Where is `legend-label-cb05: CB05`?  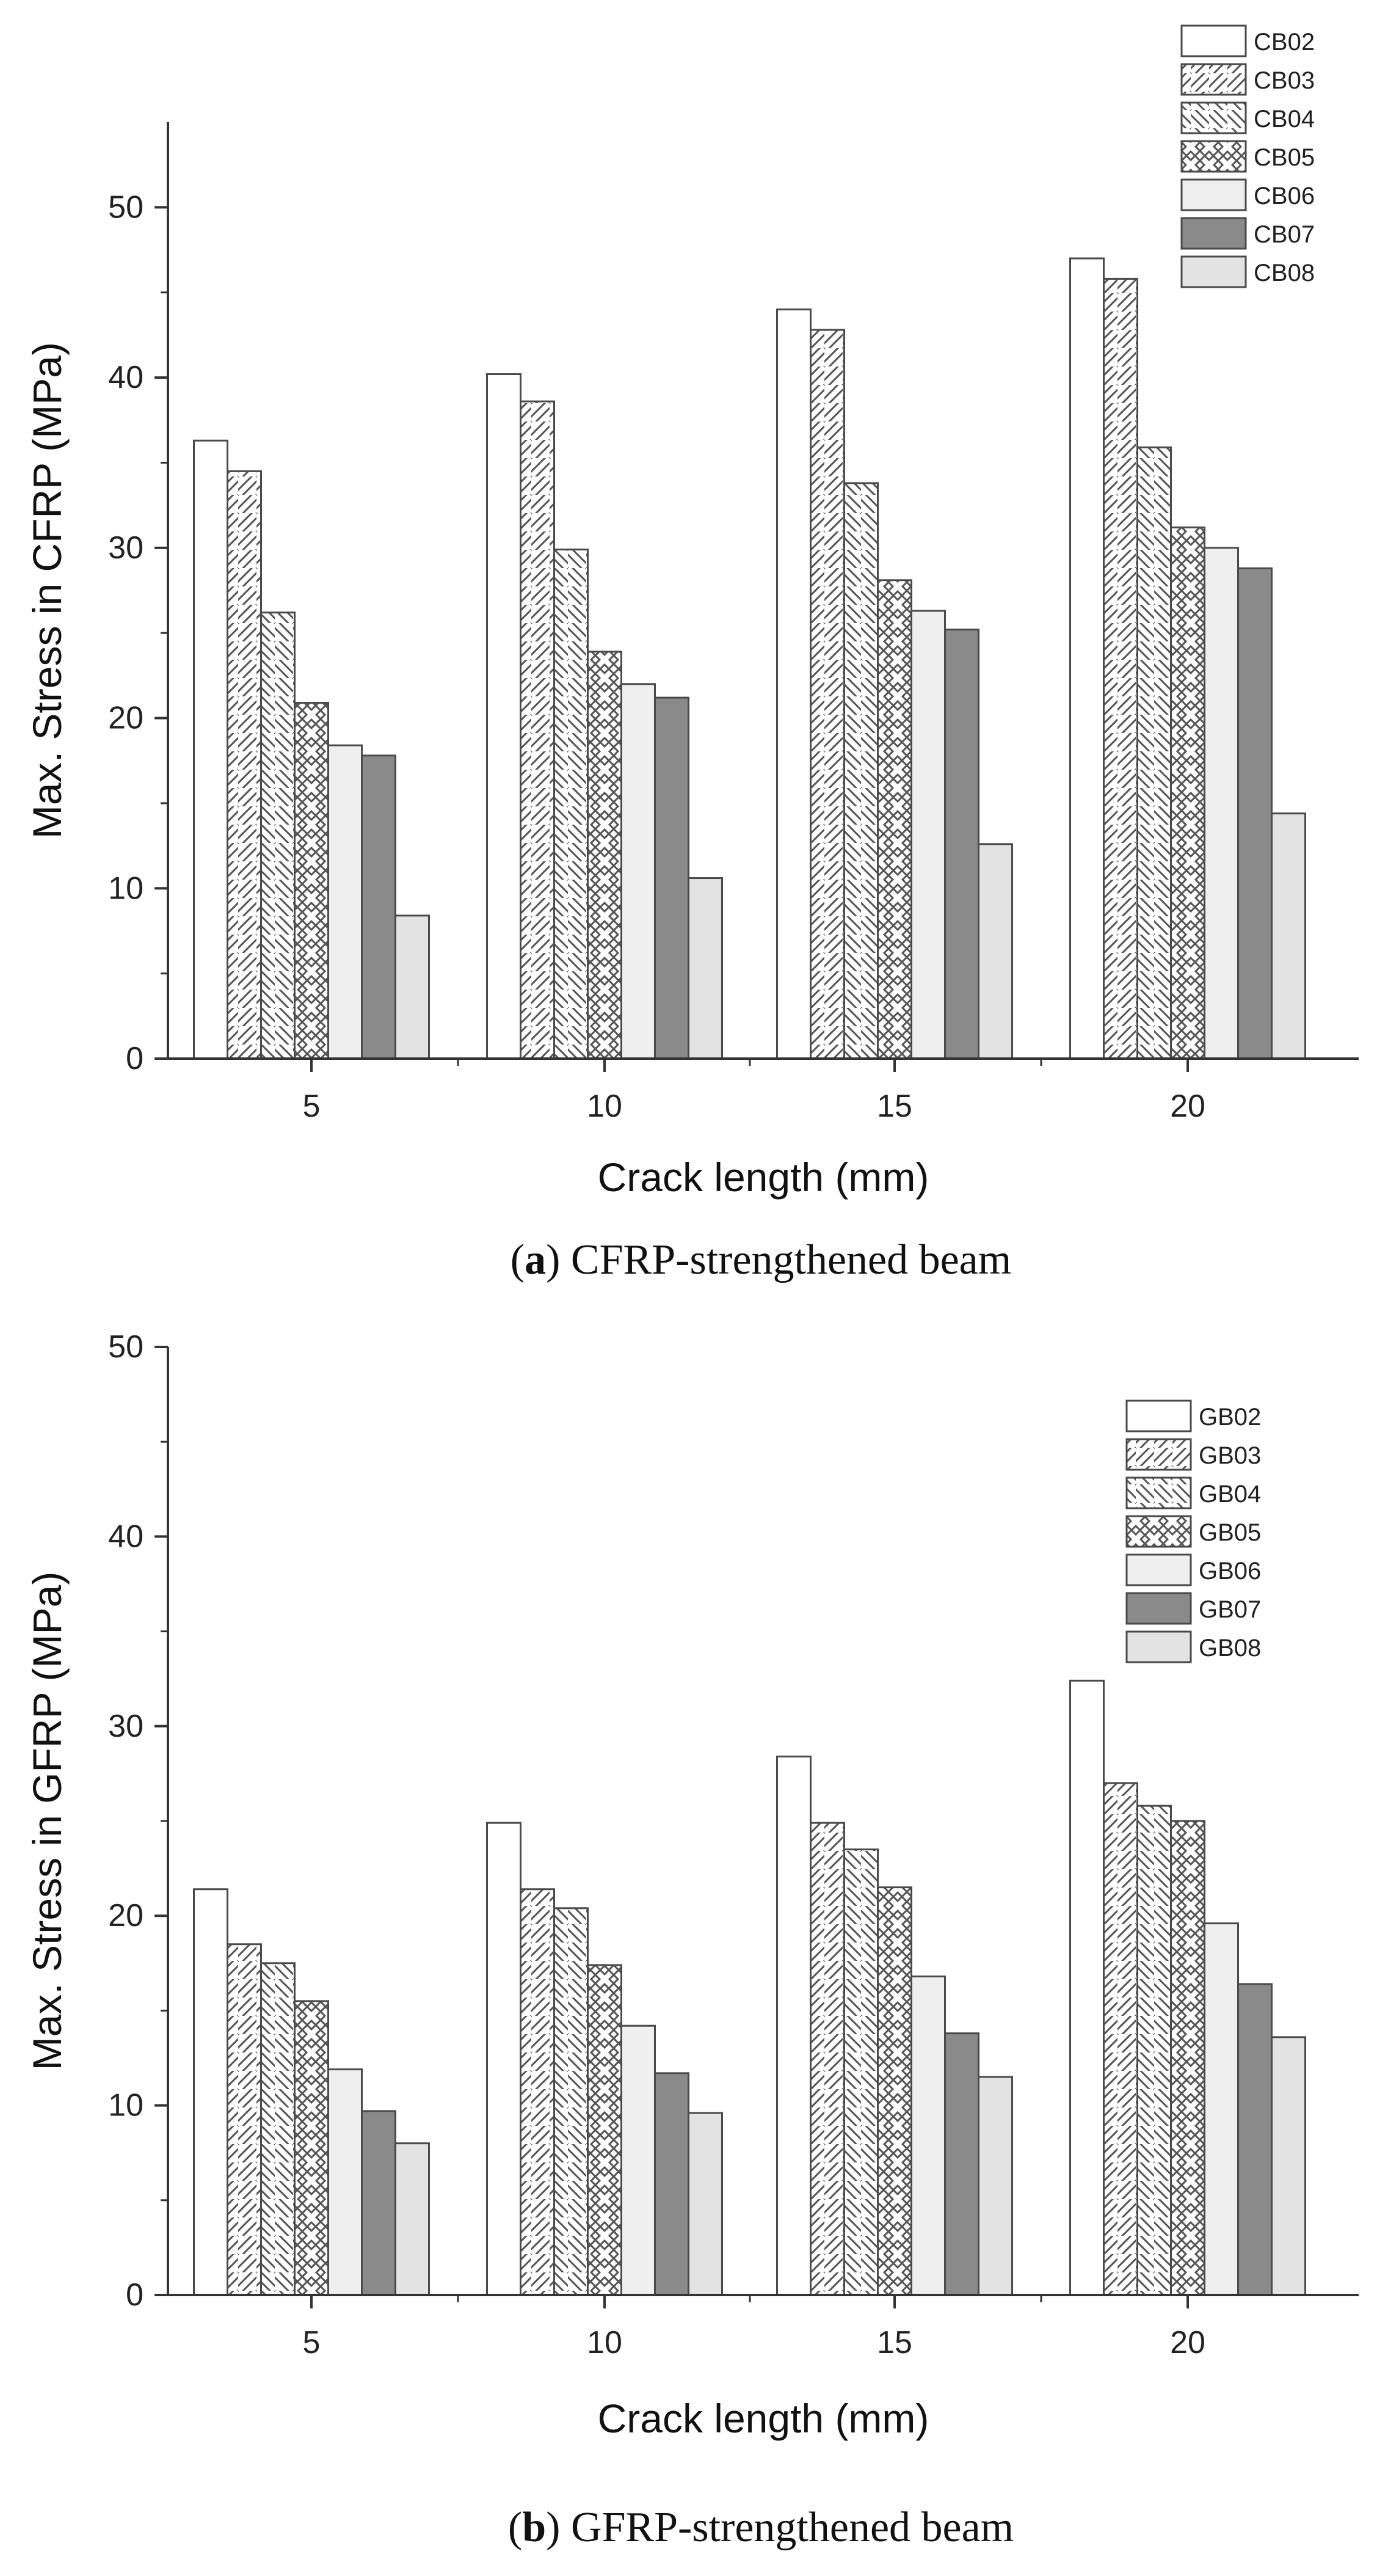 legend-label-cb05: CB05 is located at coordinates (1285, 158).